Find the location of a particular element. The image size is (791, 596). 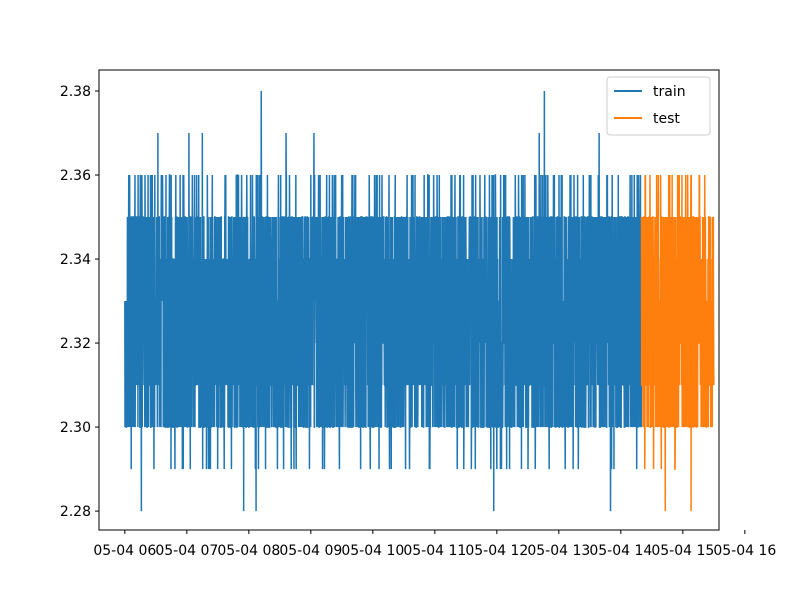

y-tick-label: 2.34 is located at coordinates (75, 260).